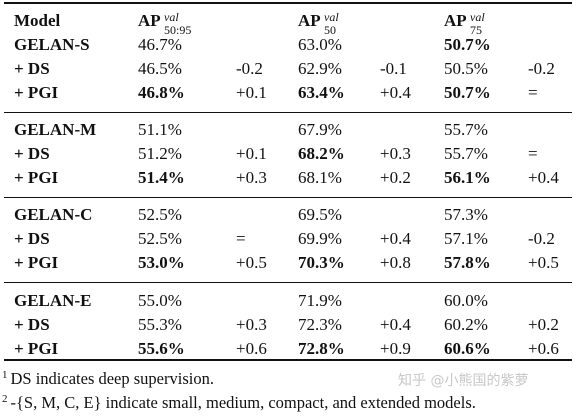 The width and height of the screenshot is (576, 416). What do you see at coordinates (463, 381) in the screenshot?
I see `watermark: 知乎 @小熊国的紫萝` at bounding box center [463, 381].